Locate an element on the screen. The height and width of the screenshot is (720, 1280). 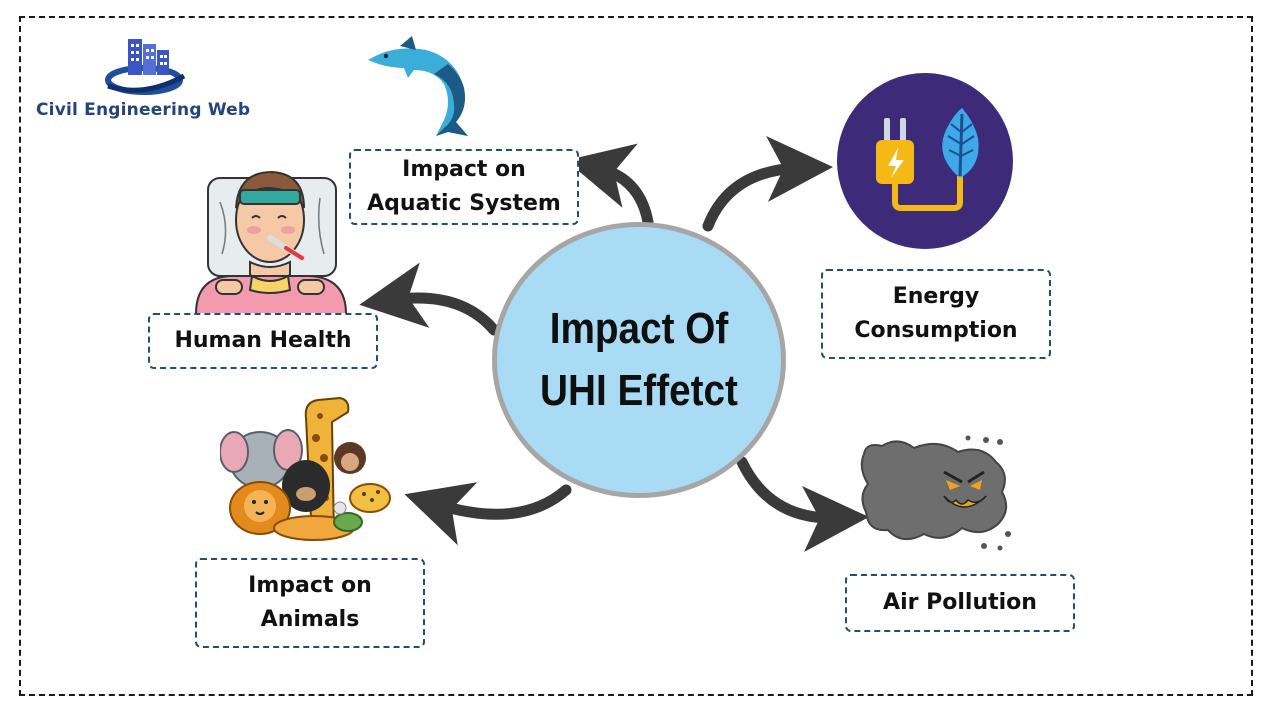
center-title: Impact Of UHI Effetct is located at coordinates (639, 359).